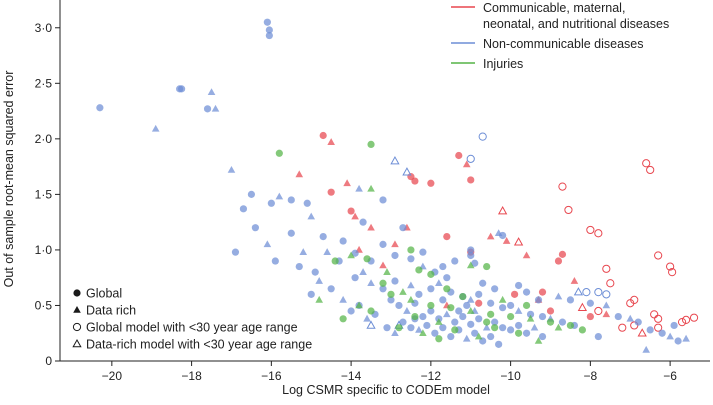 The height and width of the screenshot is (405, 713). Describe the element at coordinates (77, 309) in the screenshot. I see `legend-marker` at that location.